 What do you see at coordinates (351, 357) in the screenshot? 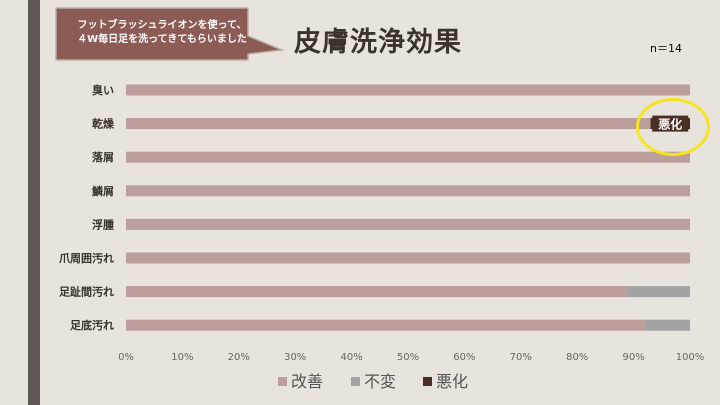
I see `x-tick-label: 40%` at bounding box center [351, 357].